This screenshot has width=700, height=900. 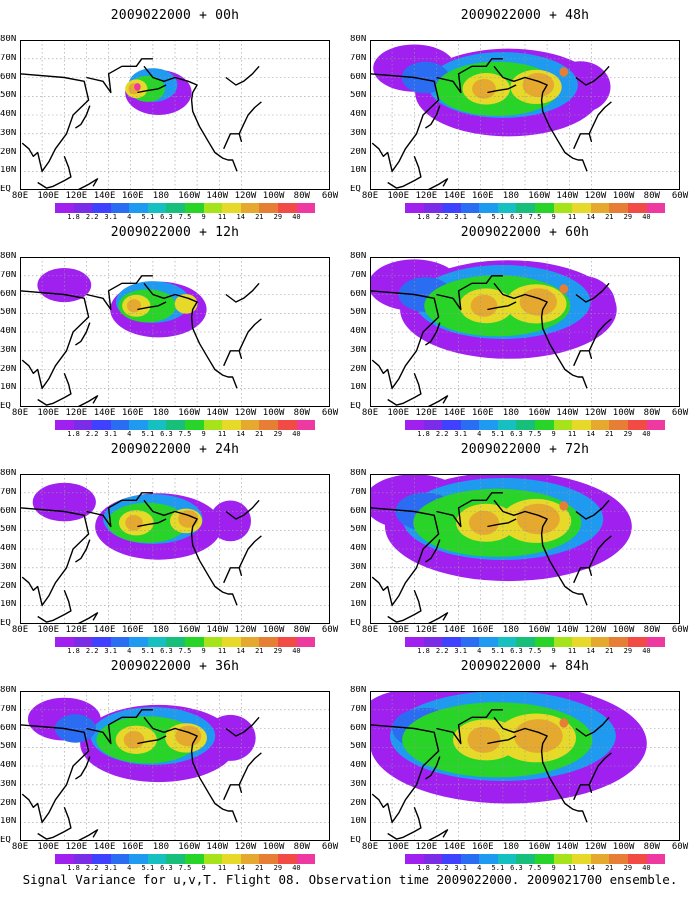 I want to click on longitude-label: 120E, so click(x=426, y=413).